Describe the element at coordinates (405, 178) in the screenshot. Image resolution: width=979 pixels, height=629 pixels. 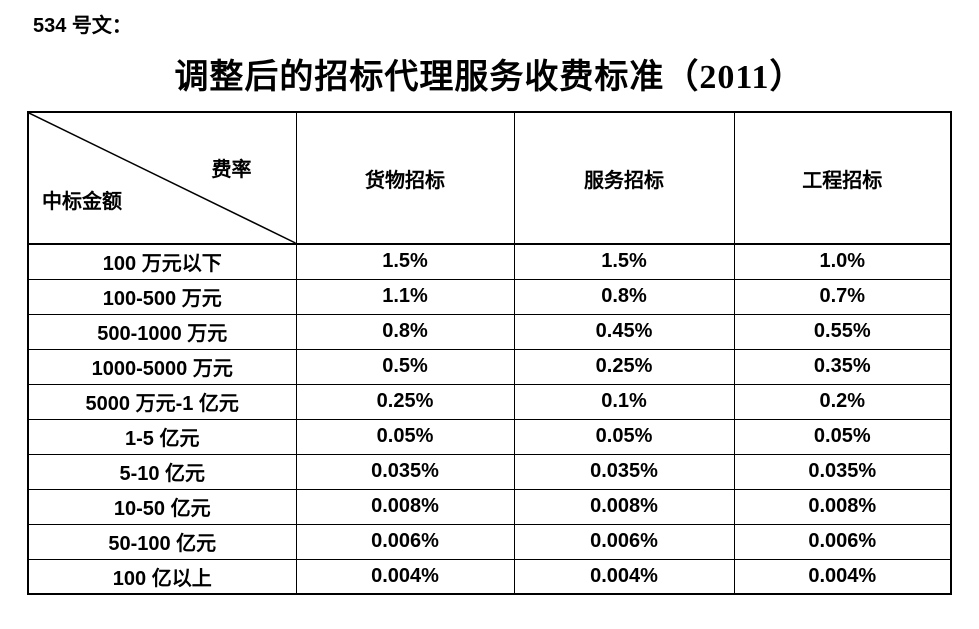
I see `column-header-goods: 货物招标` at that location.